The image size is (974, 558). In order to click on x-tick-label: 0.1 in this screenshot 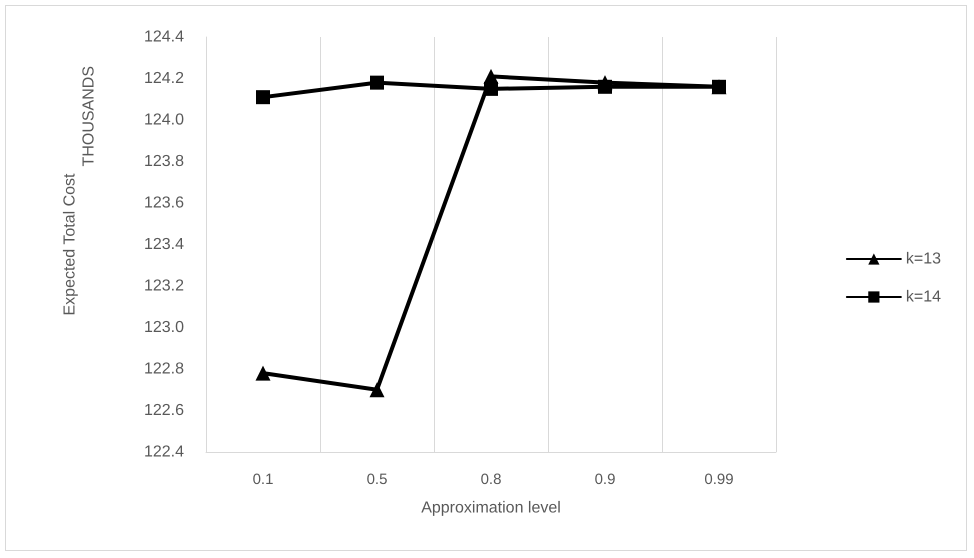, I will do `click(263, 479)`.